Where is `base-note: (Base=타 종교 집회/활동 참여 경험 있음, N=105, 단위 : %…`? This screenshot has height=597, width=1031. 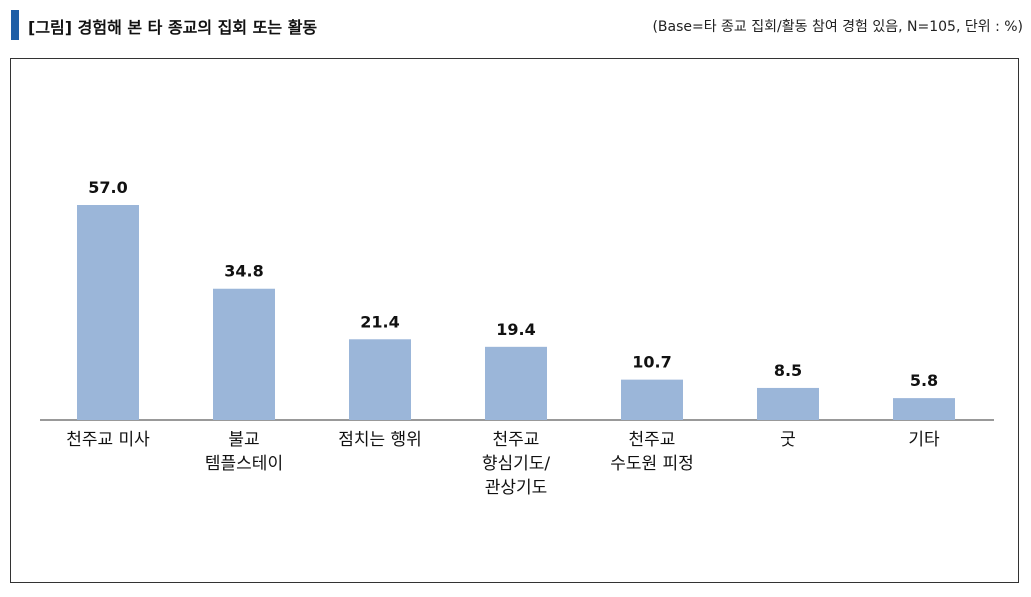
base-note: (Base=타 종교 집회/활동 참여 경험 있음, N=105, 단위 : %… is located at coordinates (837, 27).